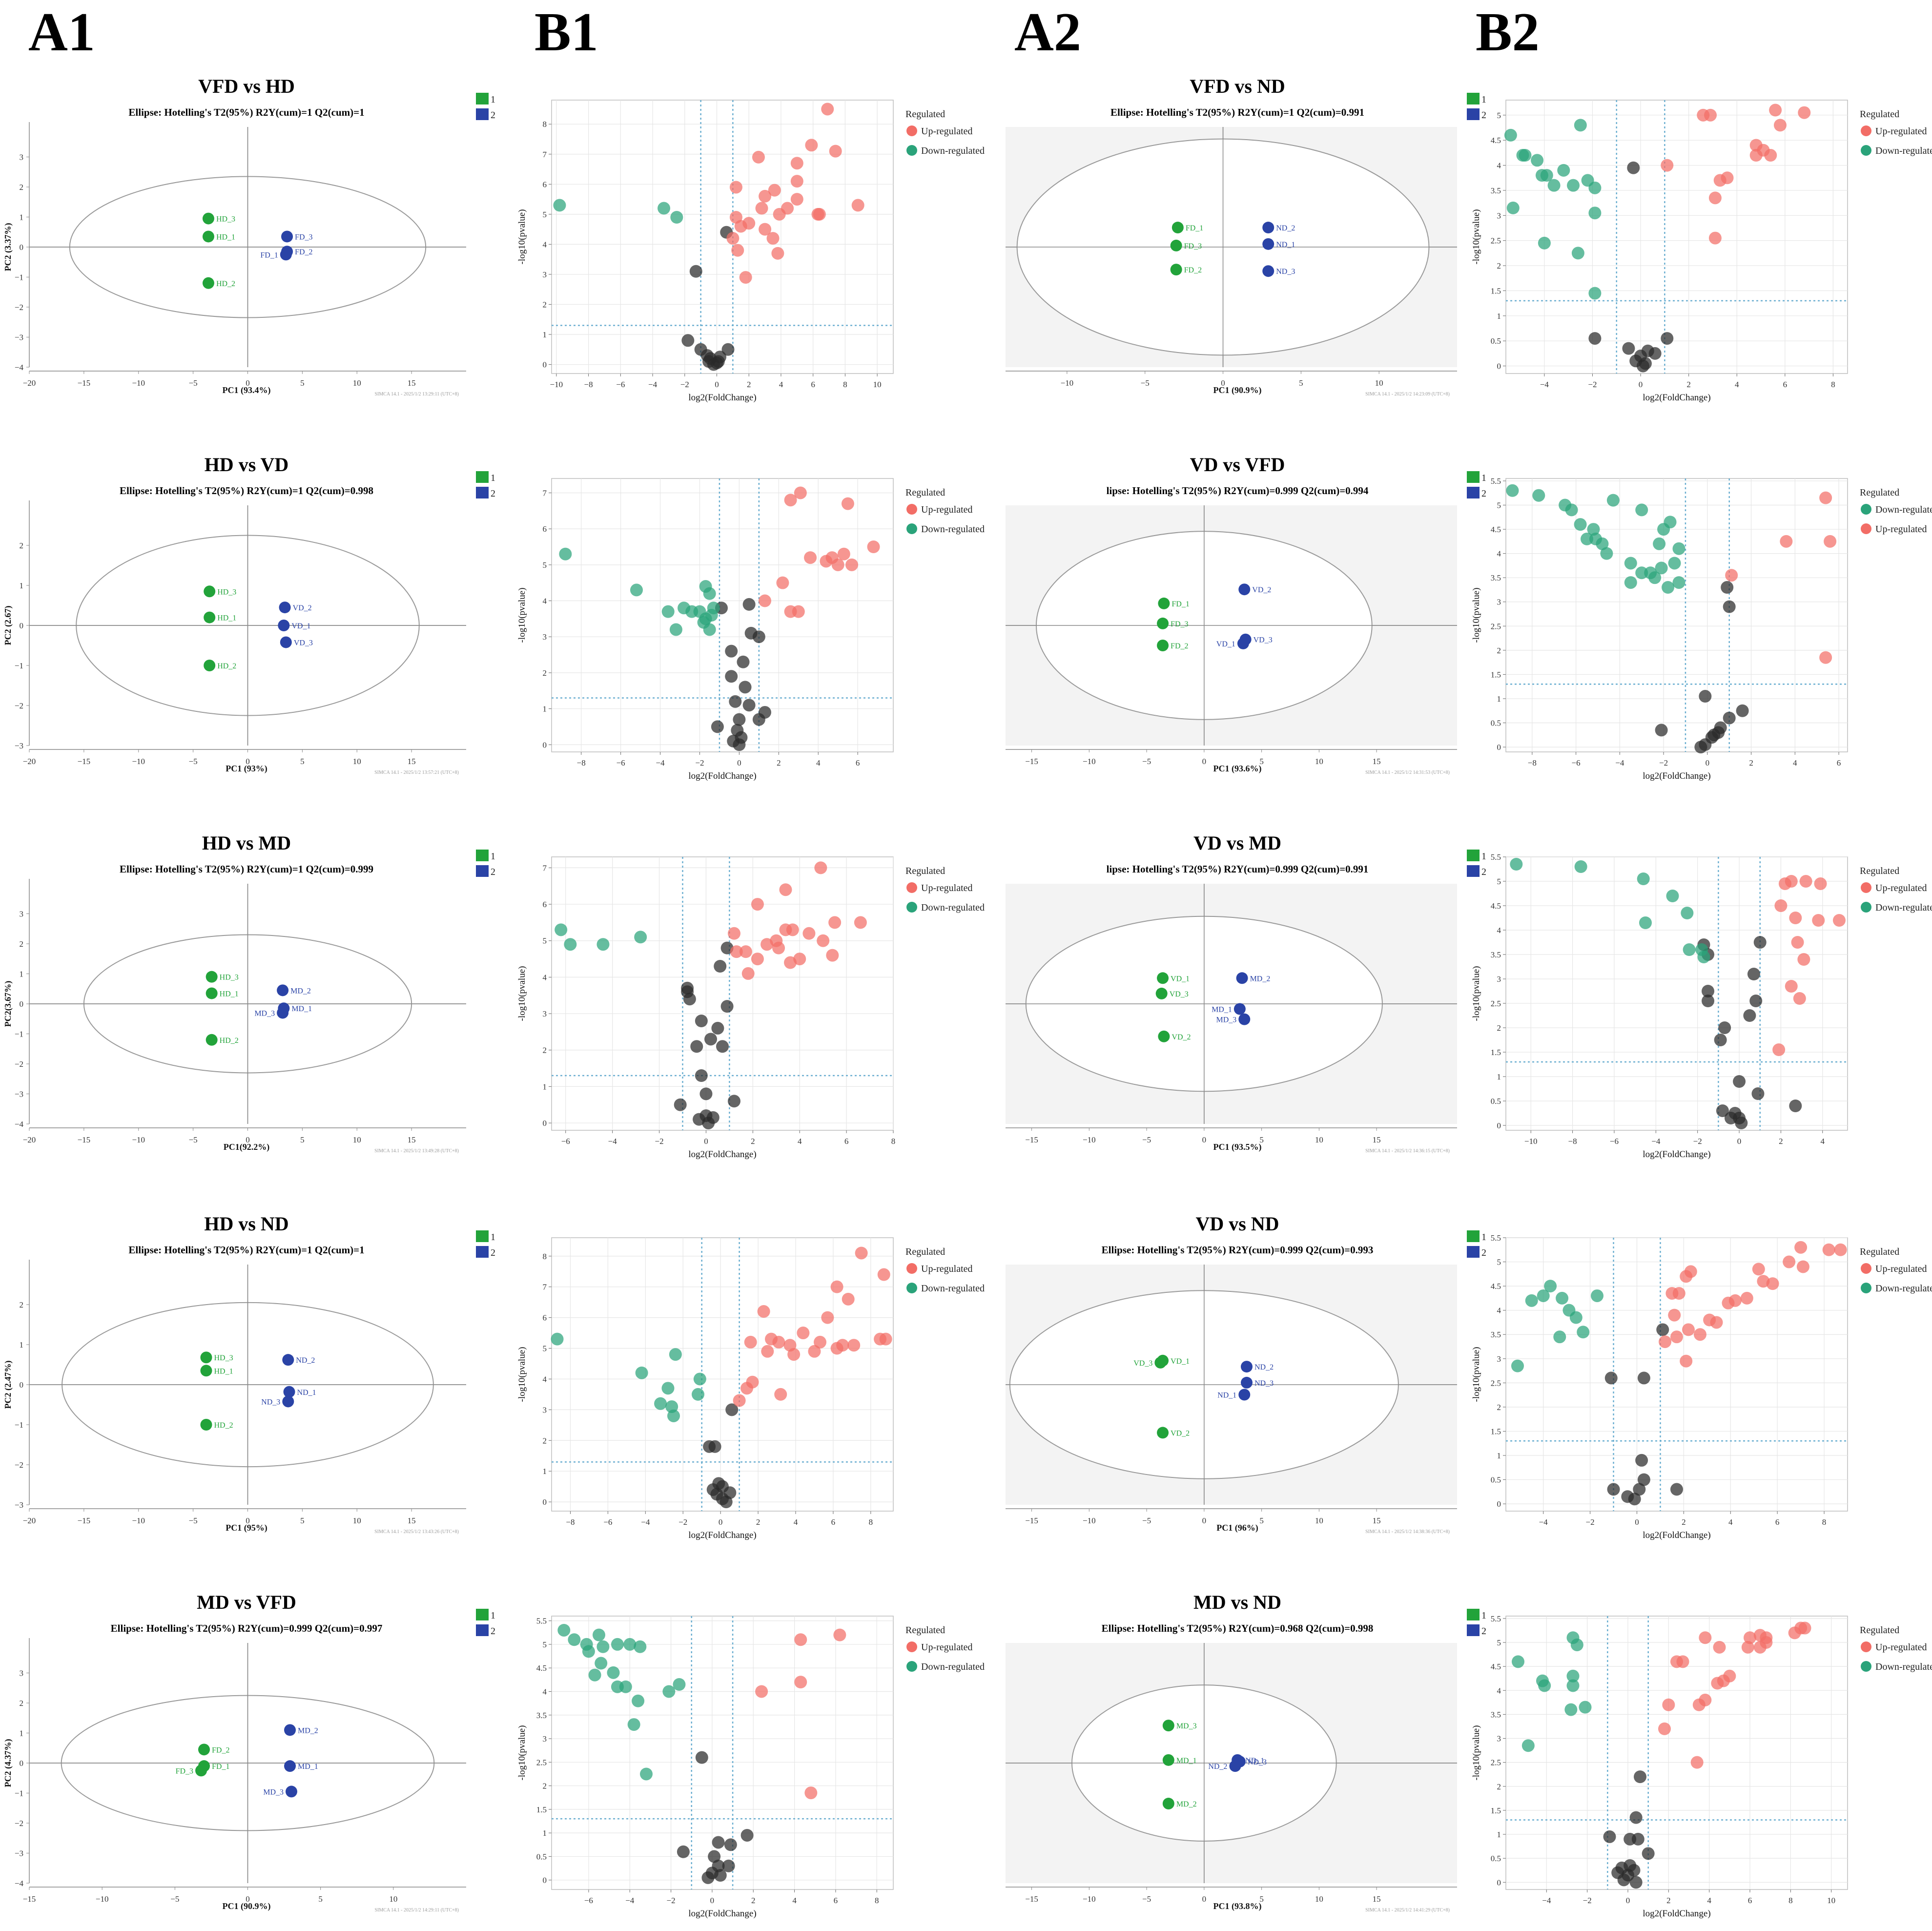 Image resolution: width=1932 pixels, height=1931 pixels. I want to click on x-tick-label: −6, so click(620, 384).